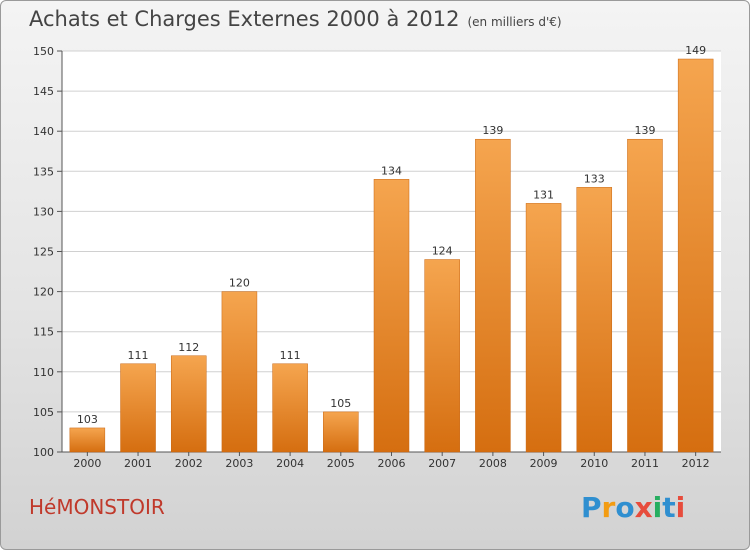  I want to click on data-label-2011: 139, so click(644, 130).